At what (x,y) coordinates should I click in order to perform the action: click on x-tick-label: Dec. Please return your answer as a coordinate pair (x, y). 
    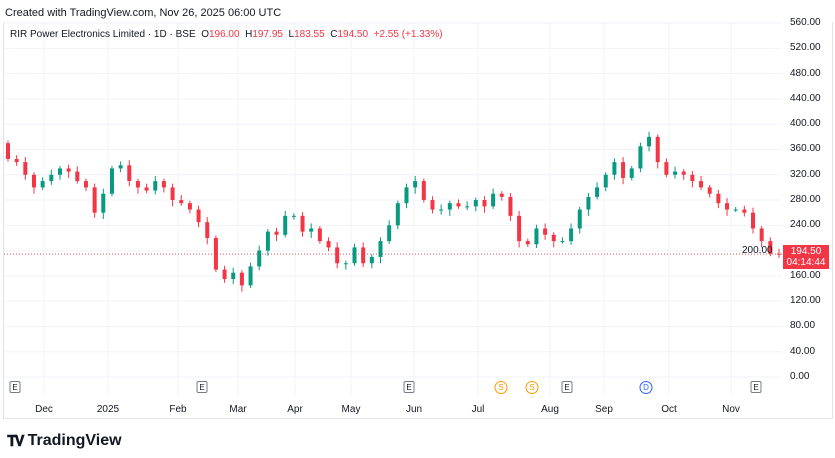
    Looking at the image, I should click on (44, 409).